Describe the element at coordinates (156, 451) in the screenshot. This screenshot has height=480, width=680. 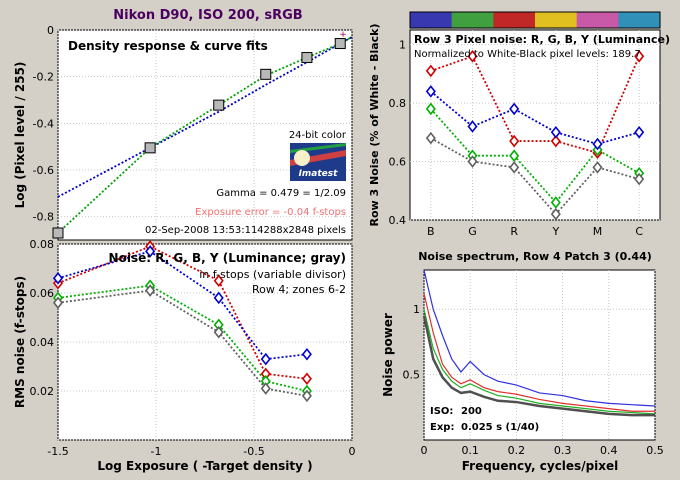
I see `x-tick-label: -1` at that location.